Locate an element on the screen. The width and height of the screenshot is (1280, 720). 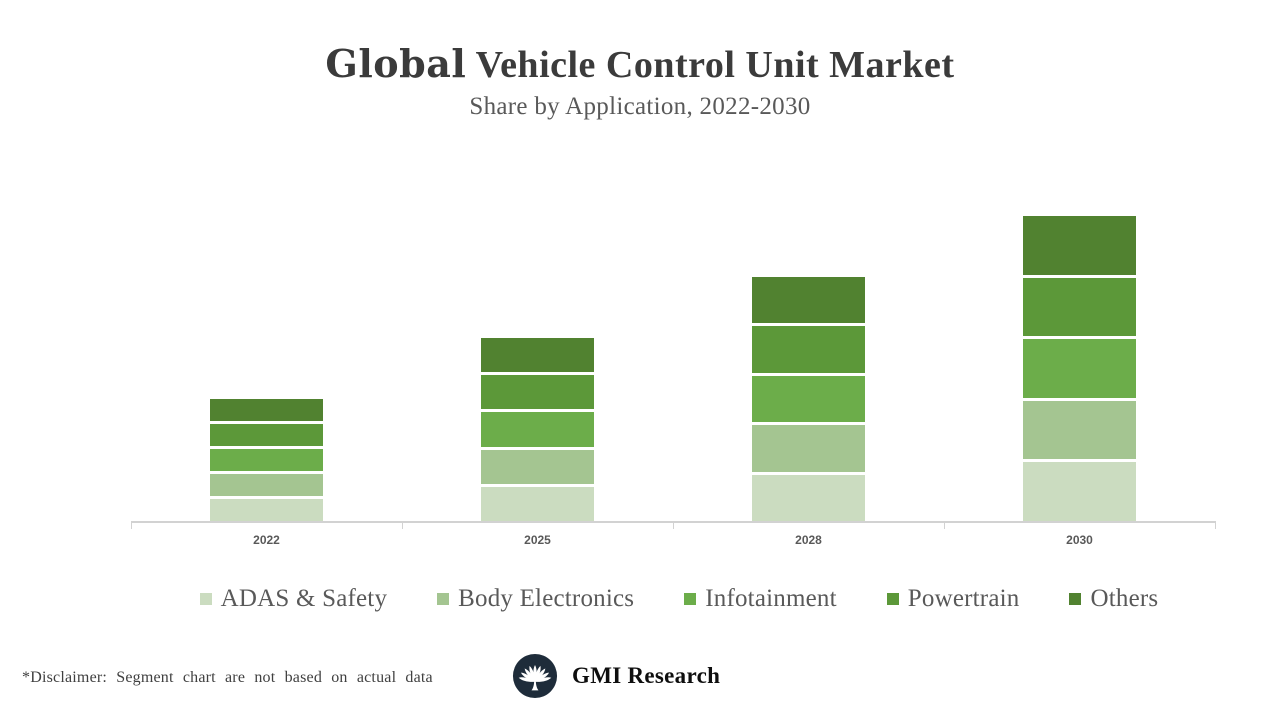
page-title: Global Vehicle Control Unit Market is located at coordinates (640, 65).